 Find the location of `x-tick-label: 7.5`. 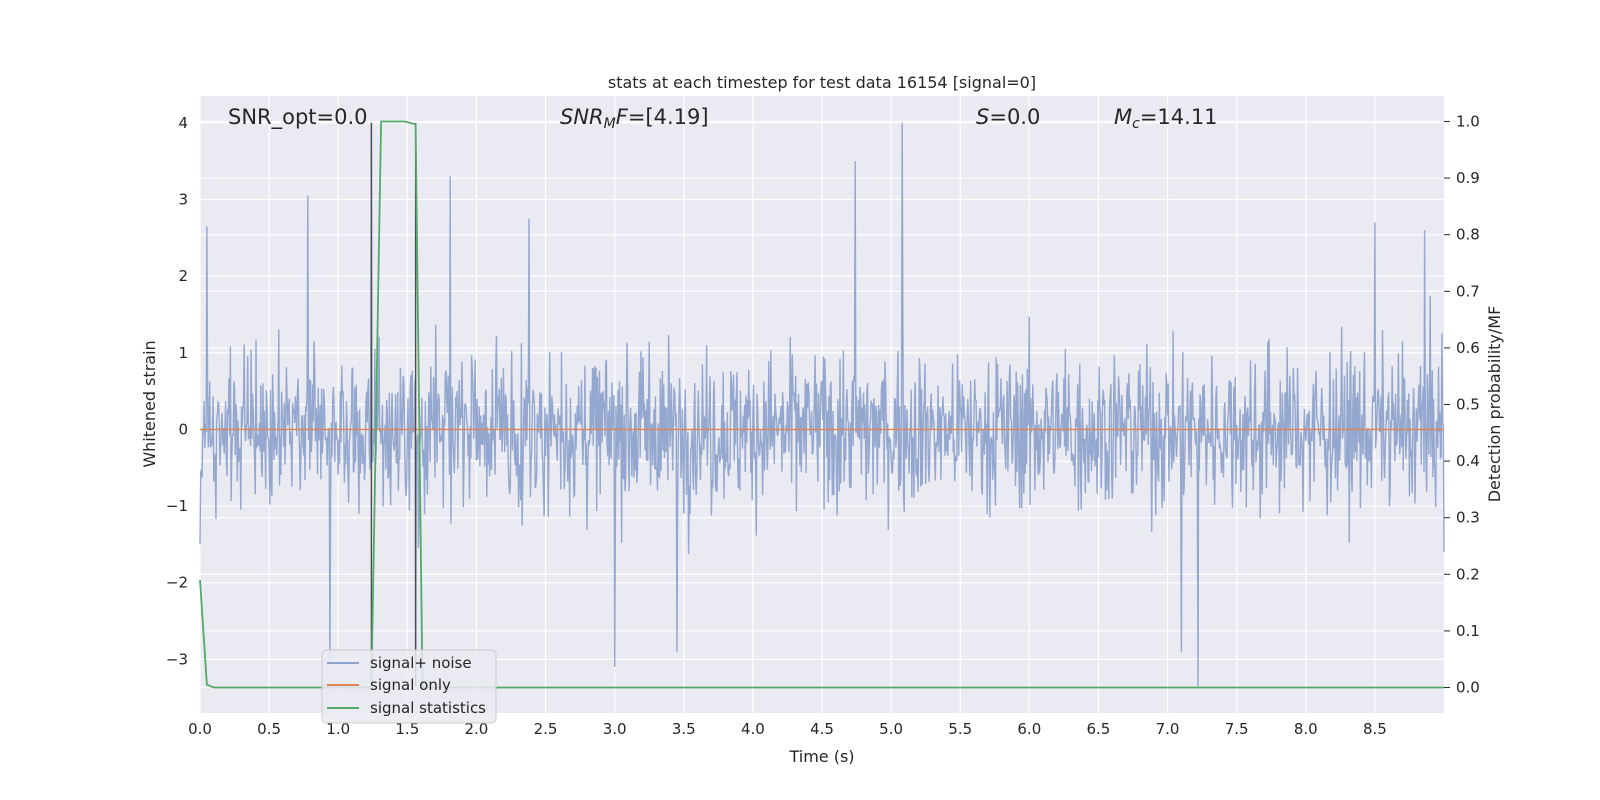

x-tick-label: 7.5 is located at coordinates (1237, 729).